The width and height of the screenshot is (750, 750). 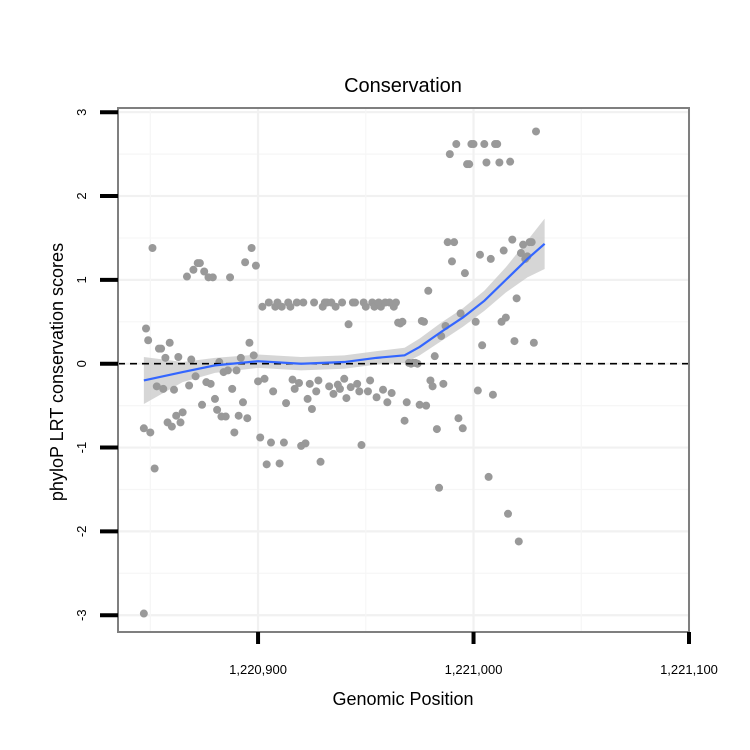 What do you see at coordinates (81, 615) in the screenshot?
I see `y-tick-label: -3` at bounding box center [81, 615].